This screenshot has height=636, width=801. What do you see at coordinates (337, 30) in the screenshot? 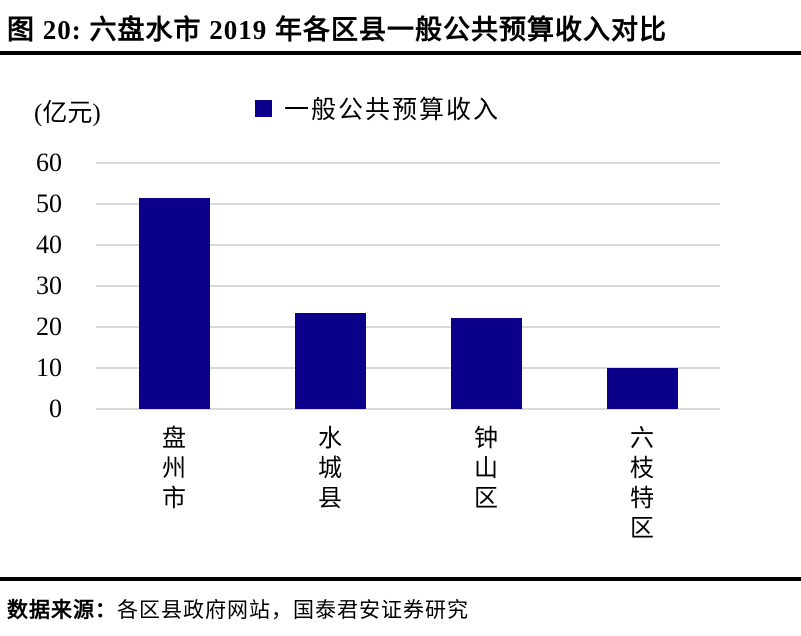
I see `figure-title: 图 20: 六盘水市 2019 年各区县一般公共预算收入对比` at bounding box center [337, 30].